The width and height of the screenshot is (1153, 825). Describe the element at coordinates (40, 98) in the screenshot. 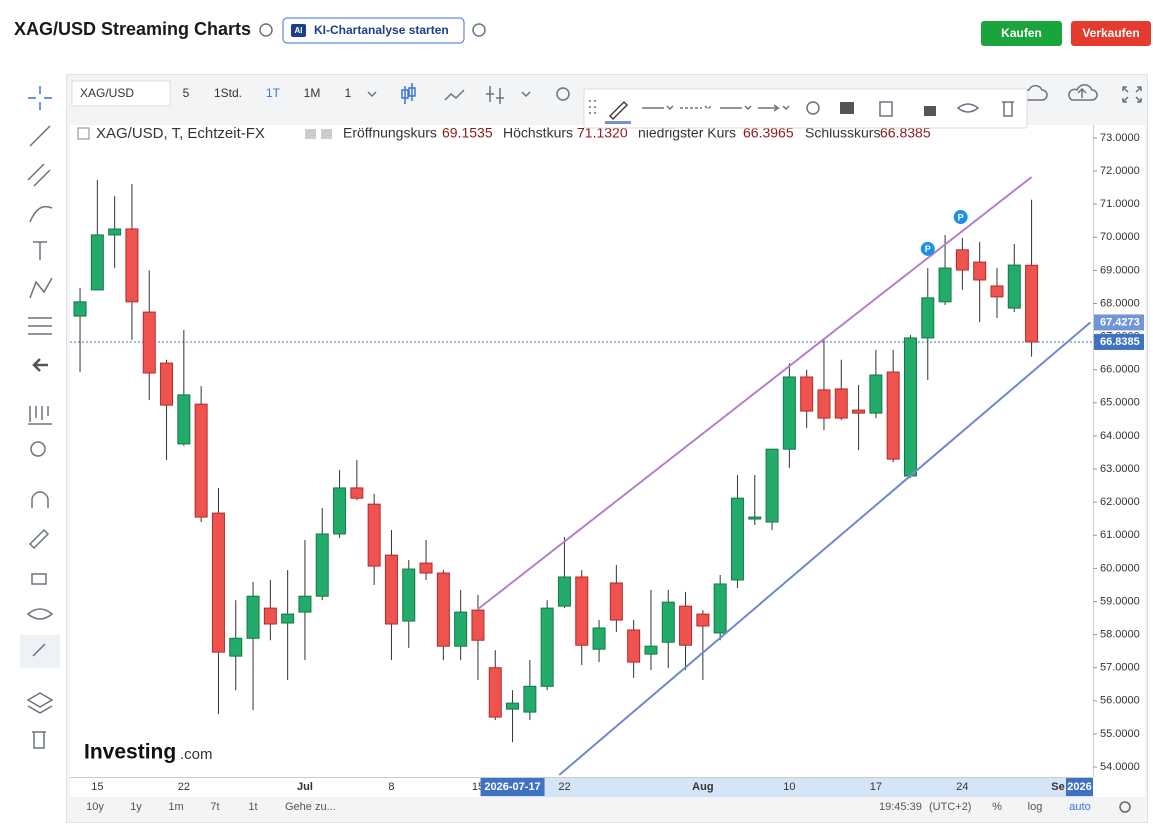

I see `crosshair-tool` at that location.